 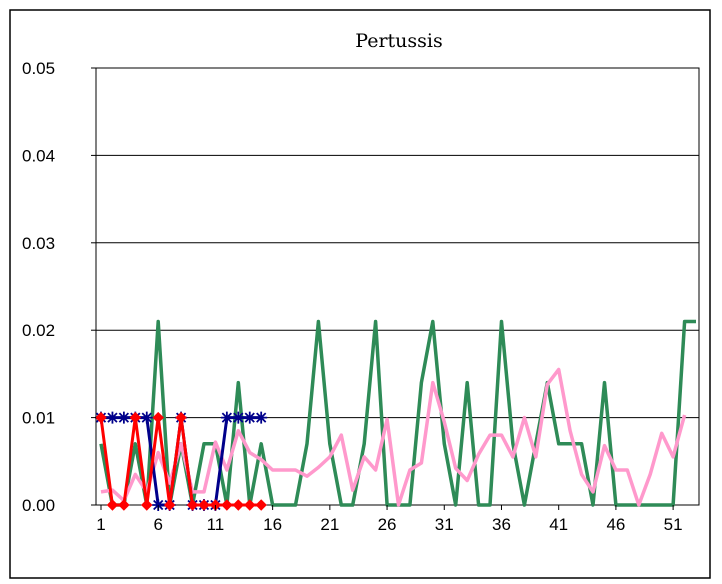 I want to click on x-tick-label: 11, so click(x=216, y=524).